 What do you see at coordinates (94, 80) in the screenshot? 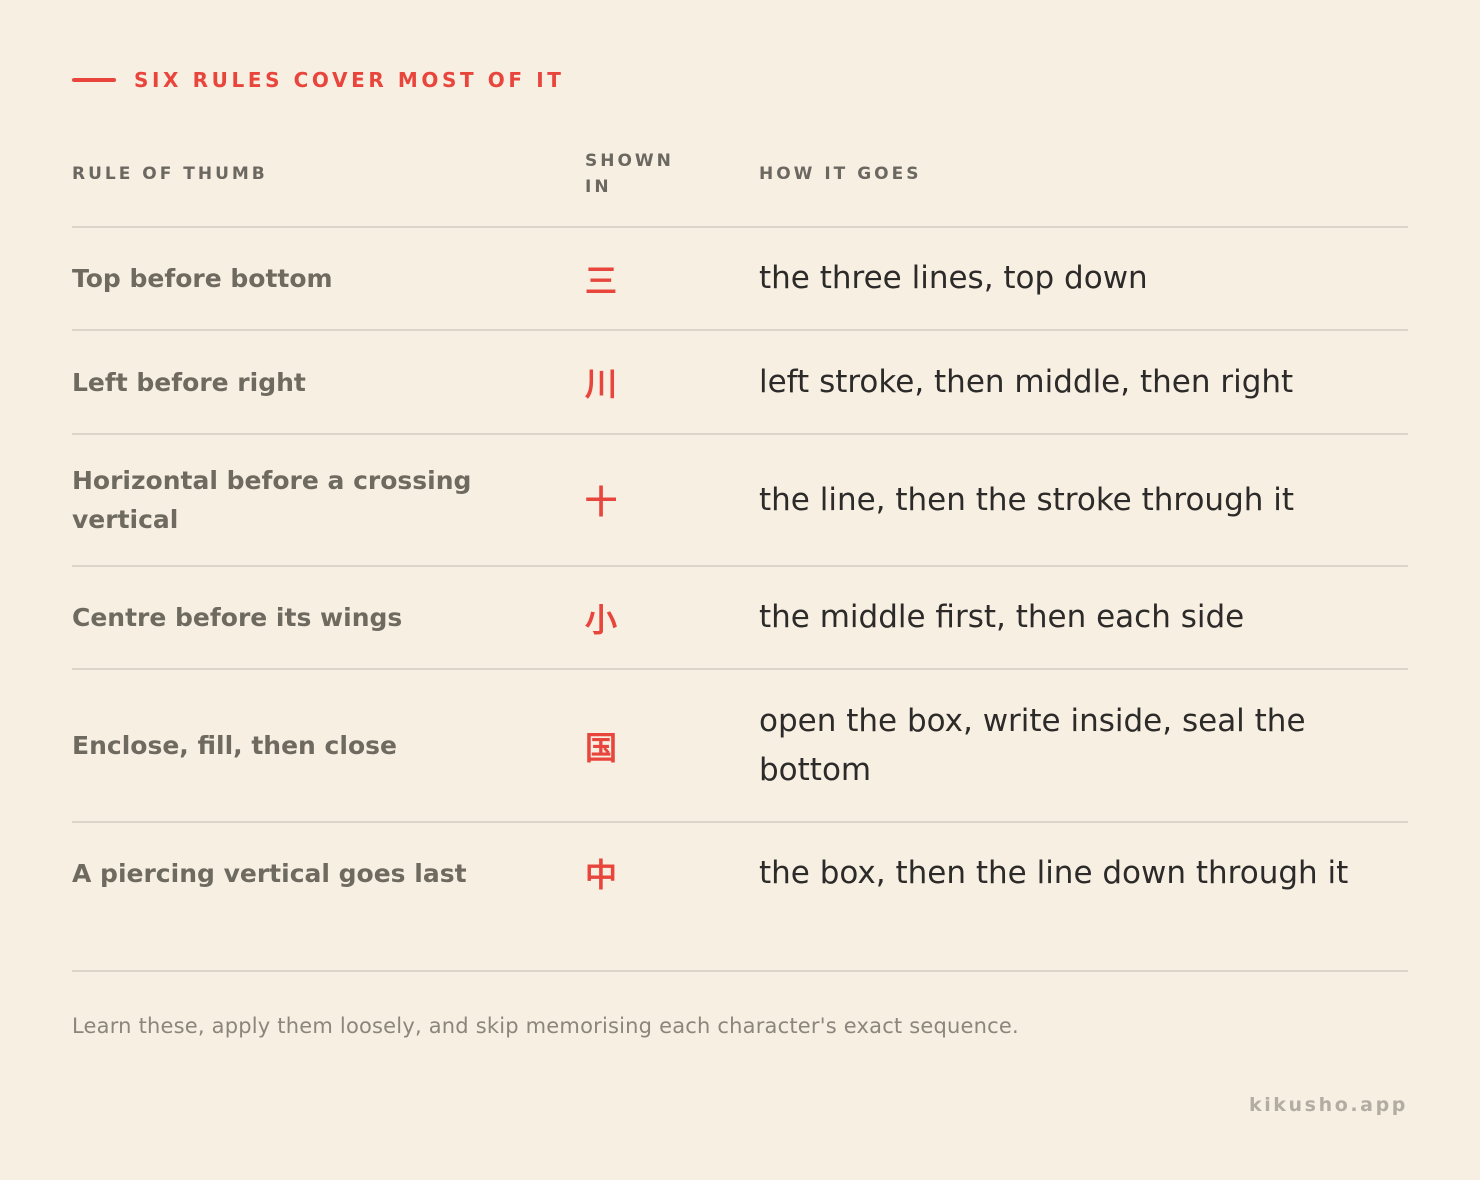
I see `accent-dash` at bounding box center [94, 80].